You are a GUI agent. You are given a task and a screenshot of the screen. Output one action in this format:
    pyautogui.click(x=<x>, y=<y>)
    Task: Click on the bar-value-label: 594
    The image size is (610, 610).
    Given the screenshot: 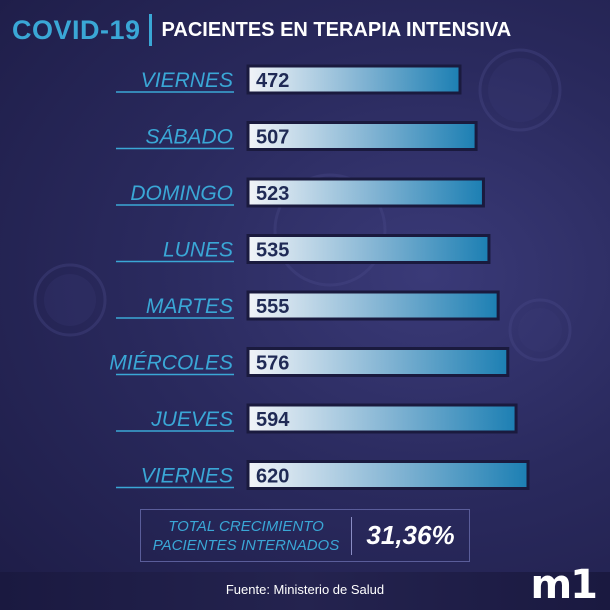 What is the action you would take?
    pyautogui.click(x=273, y=420)
    